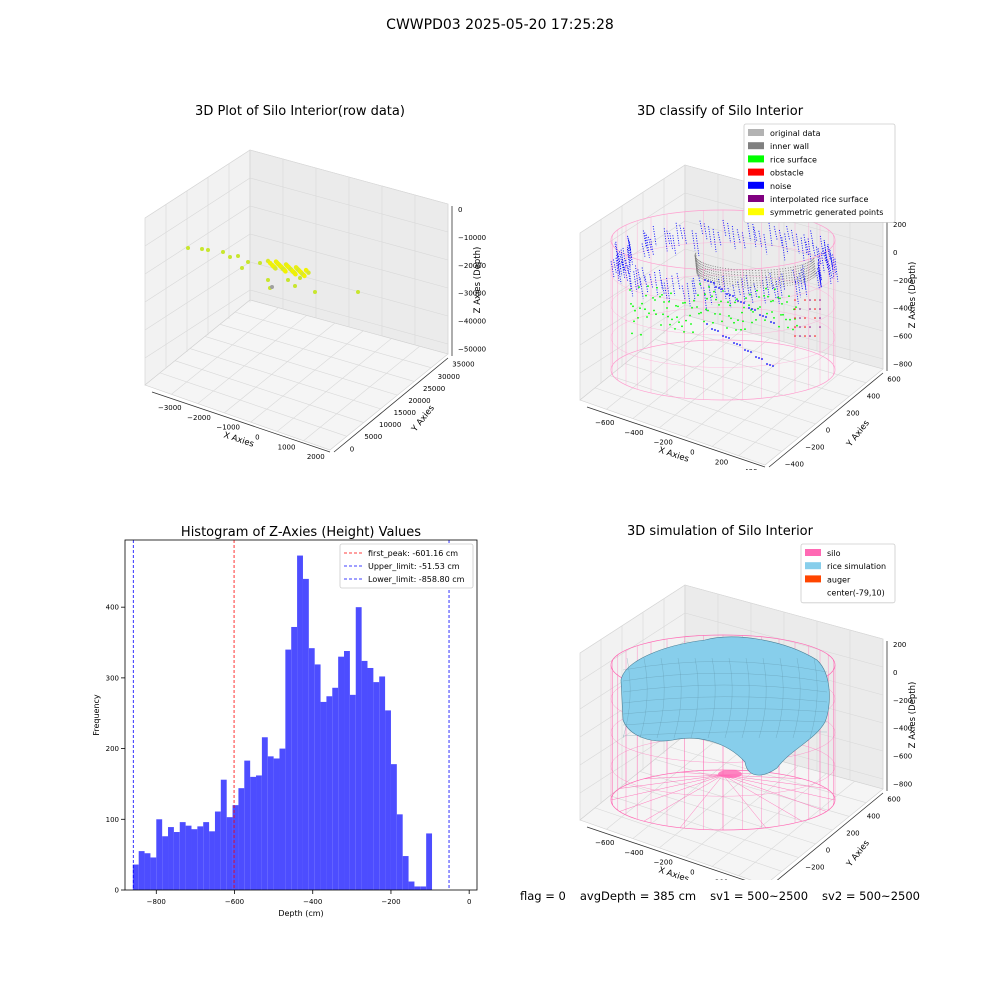 The height and width of the screenshot is (1000, 1000). Describe the element at coordinates (478, 280) in the screenshot. I see `raw-z-axis-label: Z Axies (Depth)` at that location.